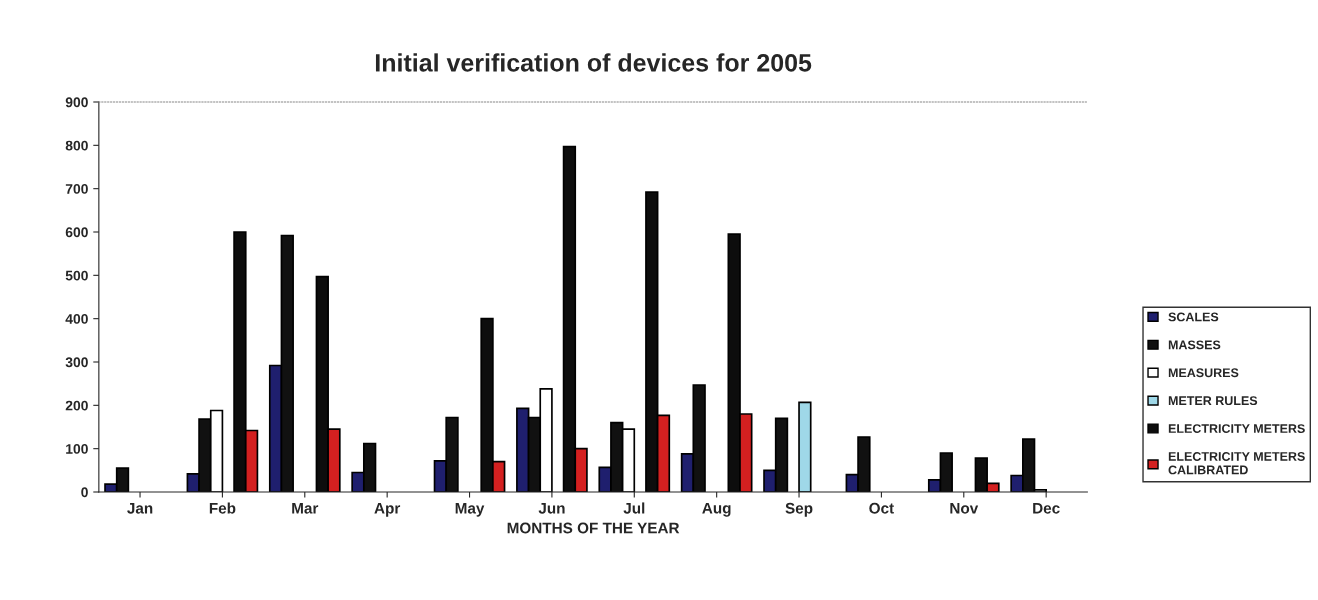 The width and height of the screenshot is (1318, 600). What do you see at coordinates (1193, 317) in the screenshot?
I see `legend-label: SCALES` at bounding box center [1193, 317].